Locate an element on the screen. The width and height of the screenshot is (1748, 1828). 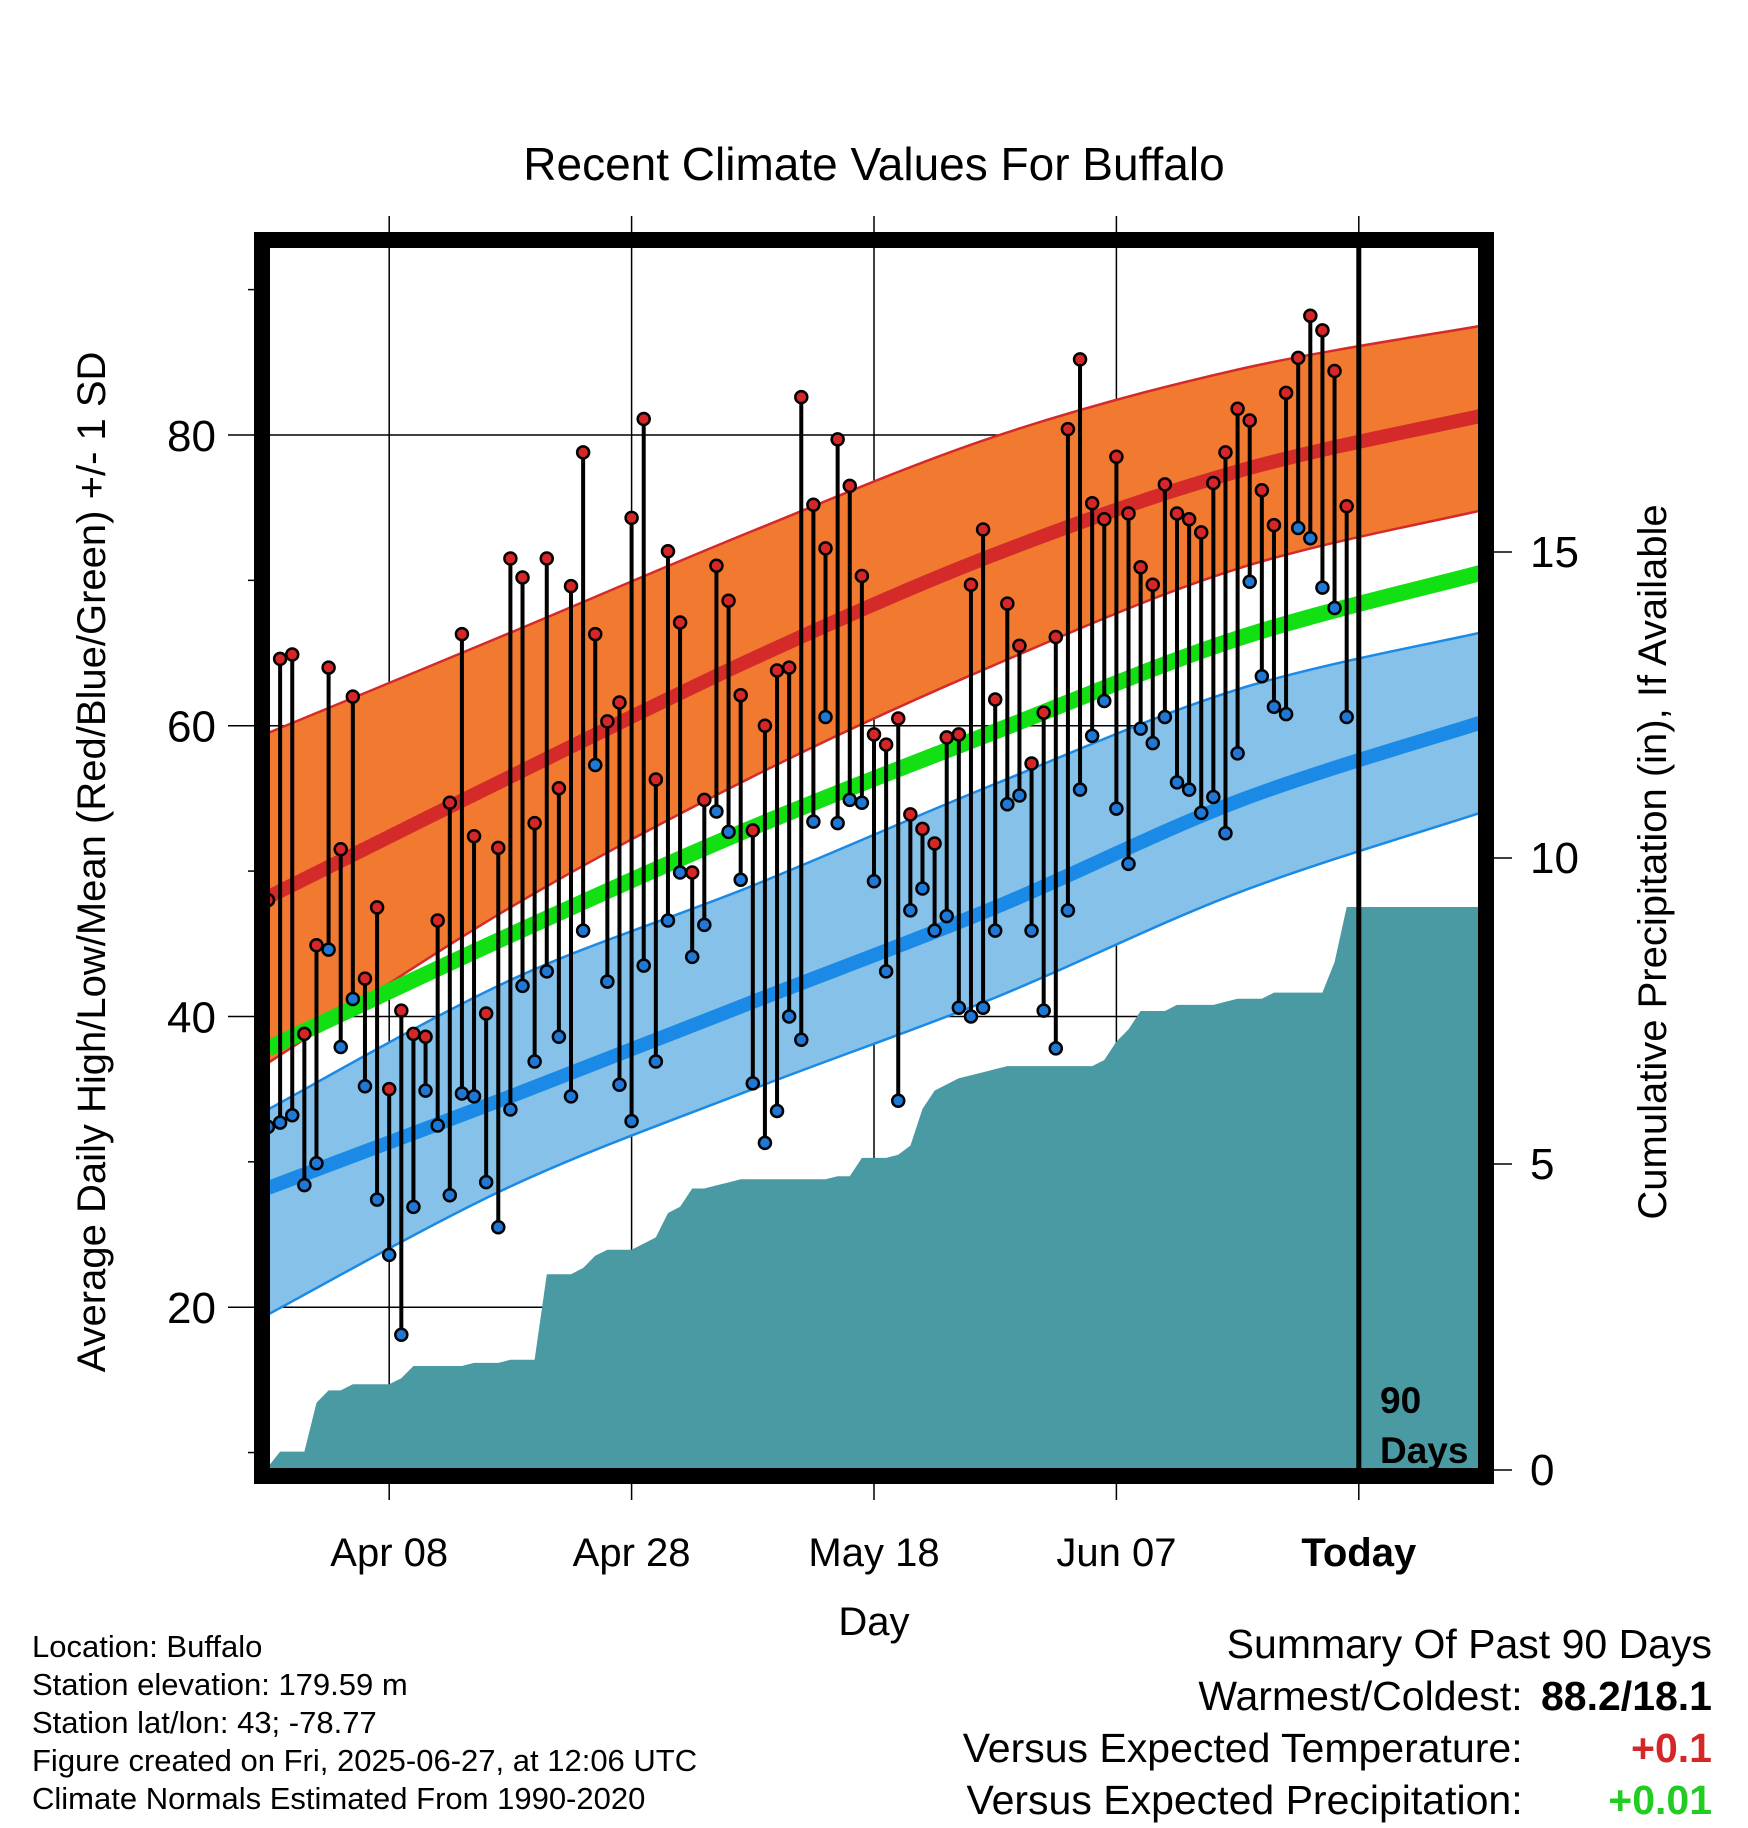
y2-tick-label: 10 is located at coordinates (1554, 858).